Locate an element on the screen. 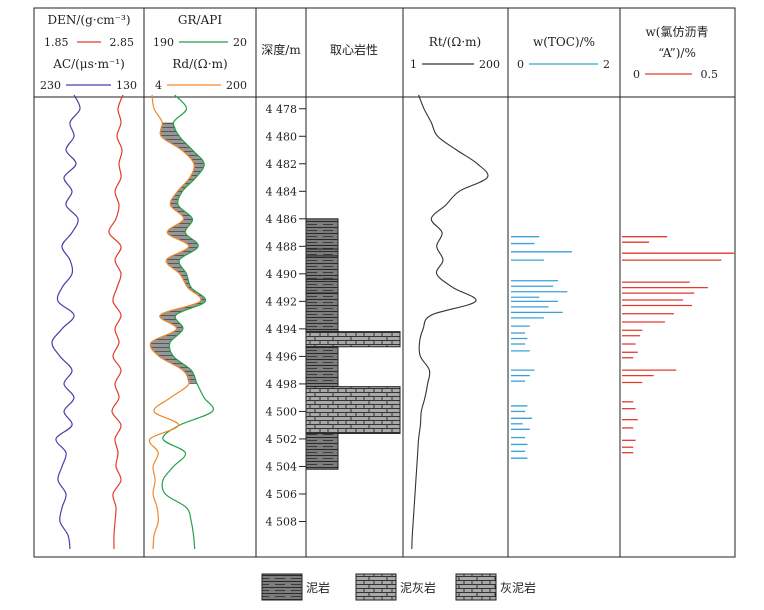 Image resolution: width=764 pixels, height=610 pixels. depth-label: 深度/m is located at coordinates (281, 49).